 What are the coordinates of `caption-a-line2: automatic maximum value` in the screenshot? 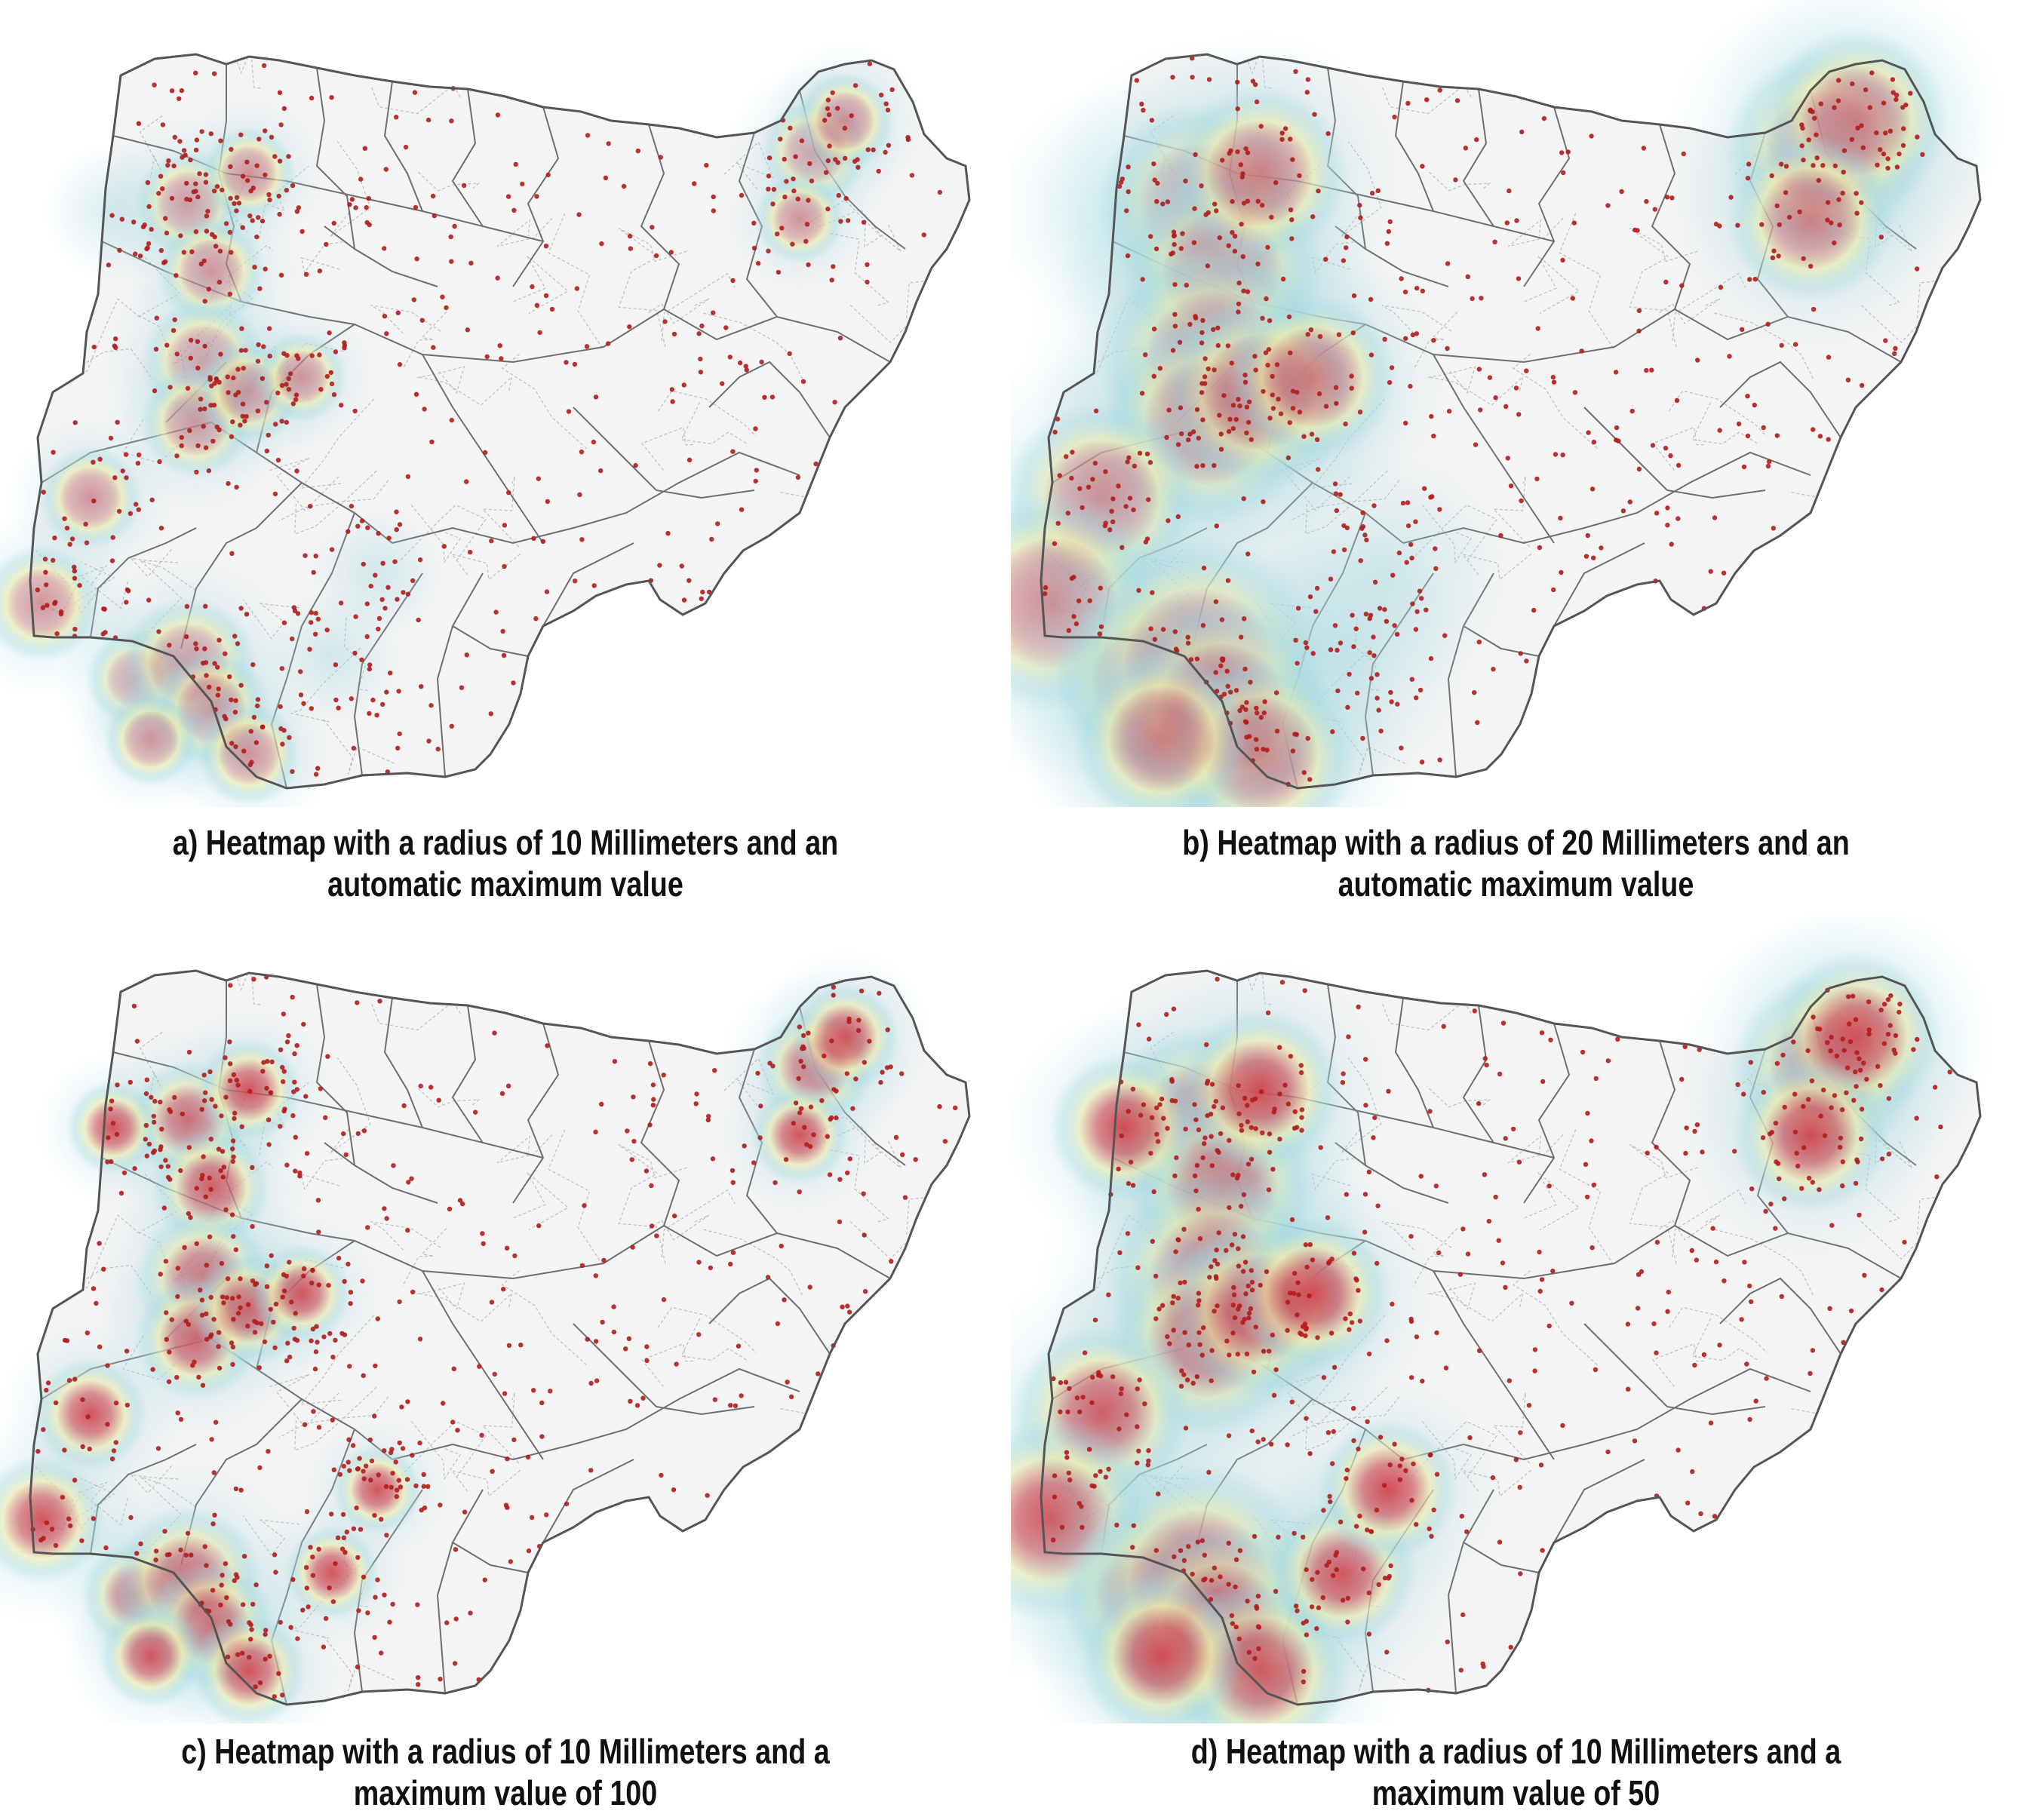 It's located at (505, 884).